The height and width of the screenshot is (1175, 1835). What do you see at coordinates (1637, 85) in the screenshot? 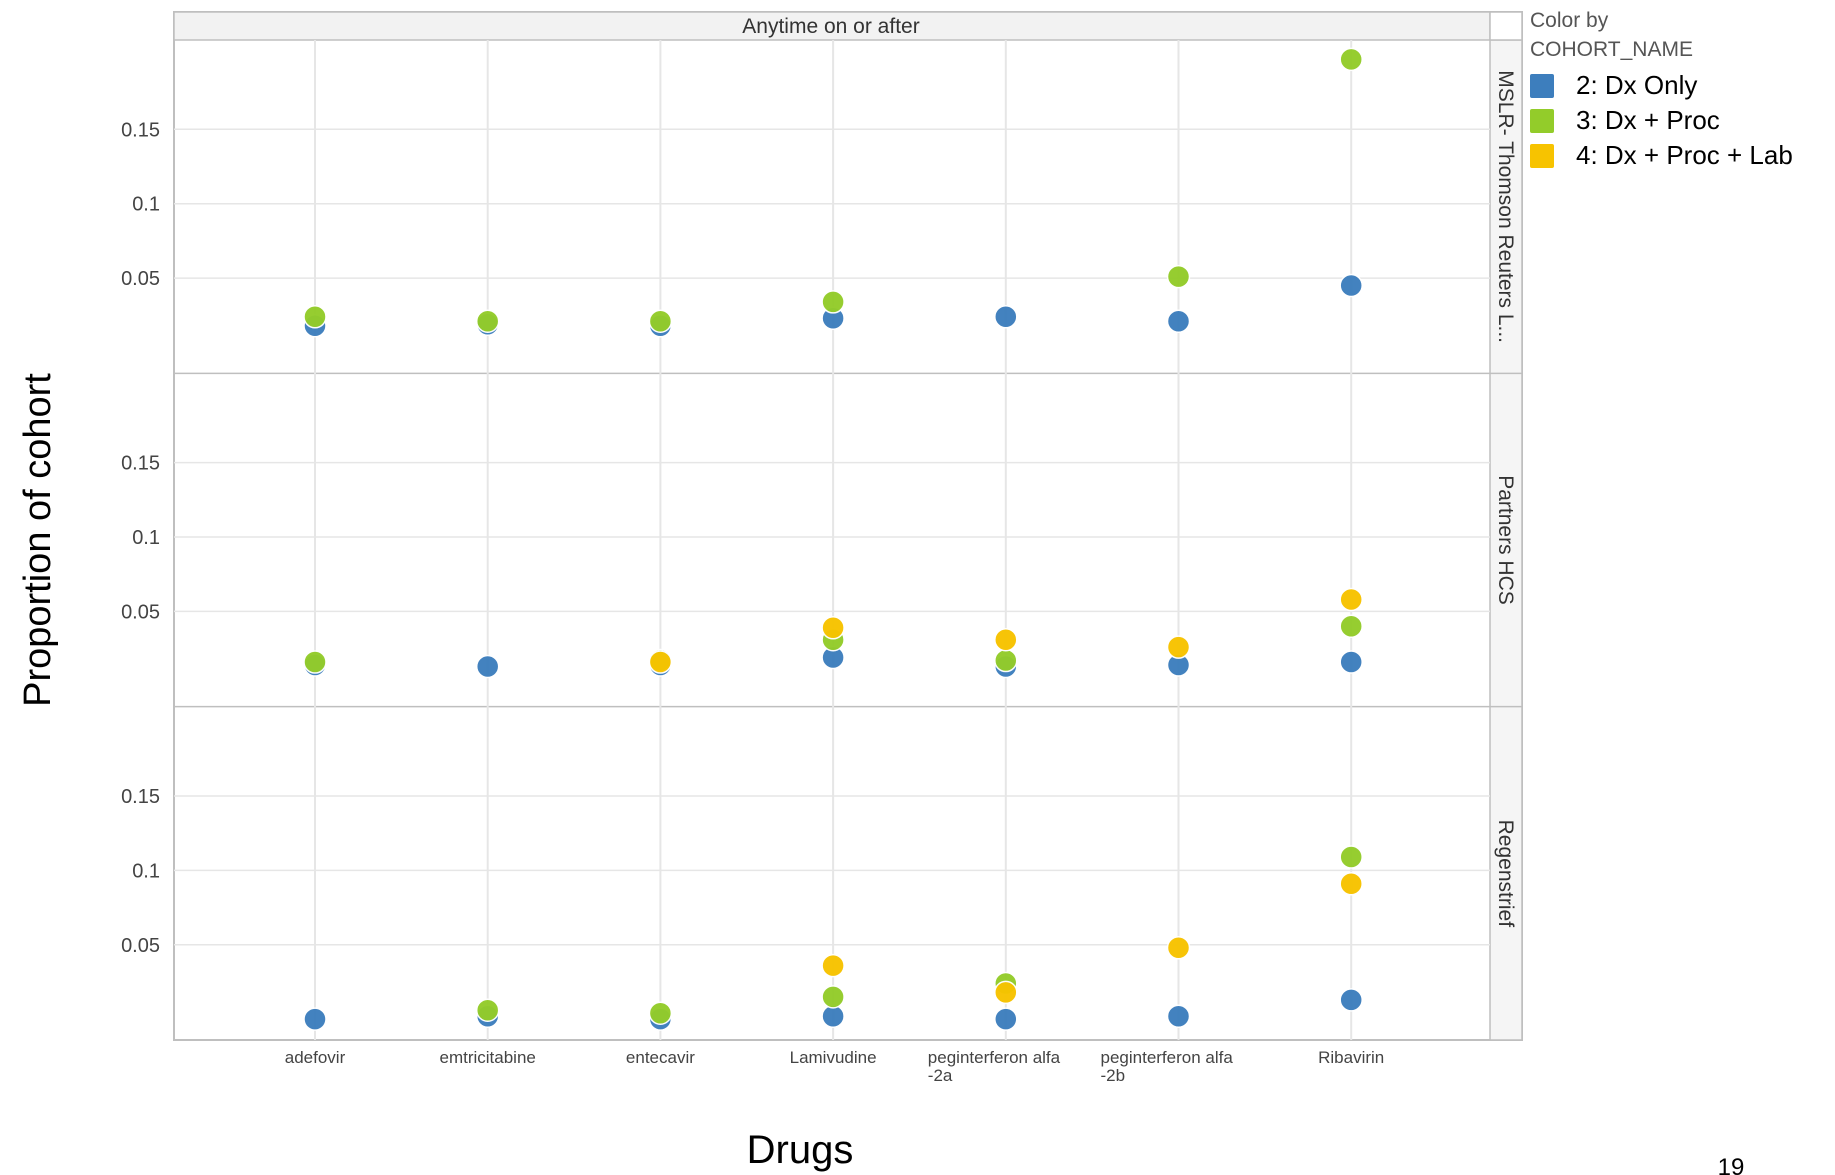
I see `legend-label-dx-only: 2: Dx Only` at bounding box center [1637, 85].